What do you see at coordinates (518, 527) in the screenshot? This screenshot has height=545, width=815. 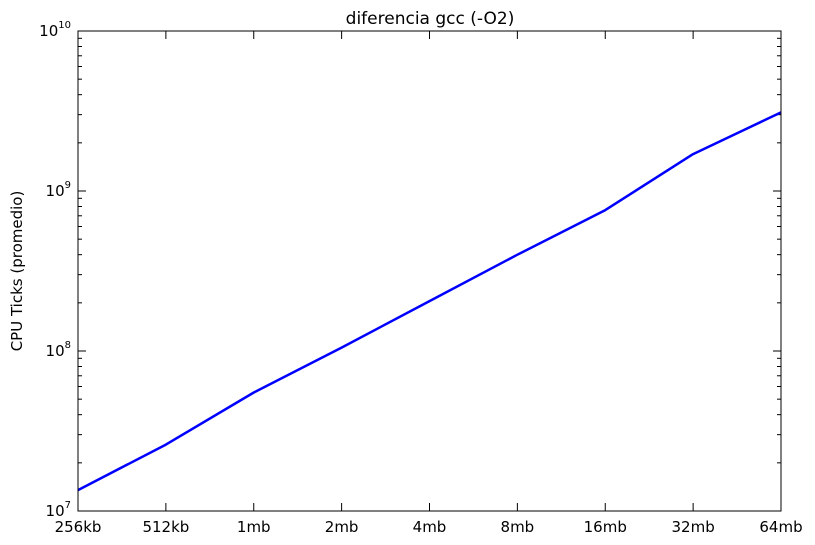 I see `x-tick-label: 8mb` at bounding box center [518, 527].